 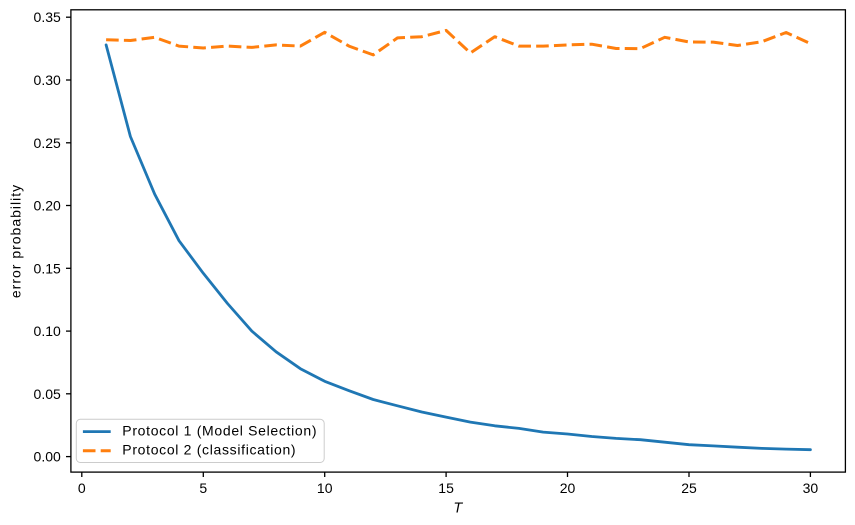 I want to click on svg-text: Protocol 2 (classification), so click(x=209, y=450).